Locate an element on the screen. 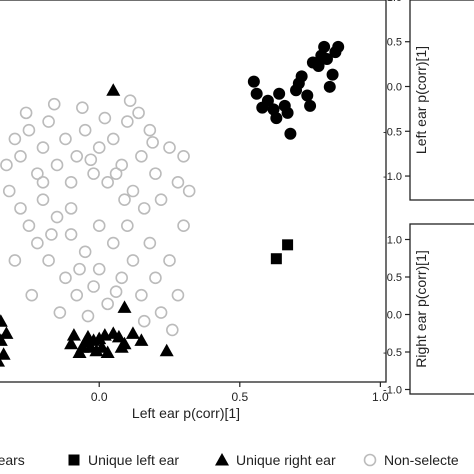 The height and width of the screenshot is (474, 474). bottom-right-y-axis: 1.0 0.5 0.0 -0.5 -1.0 is located at coordinates (396, 316).